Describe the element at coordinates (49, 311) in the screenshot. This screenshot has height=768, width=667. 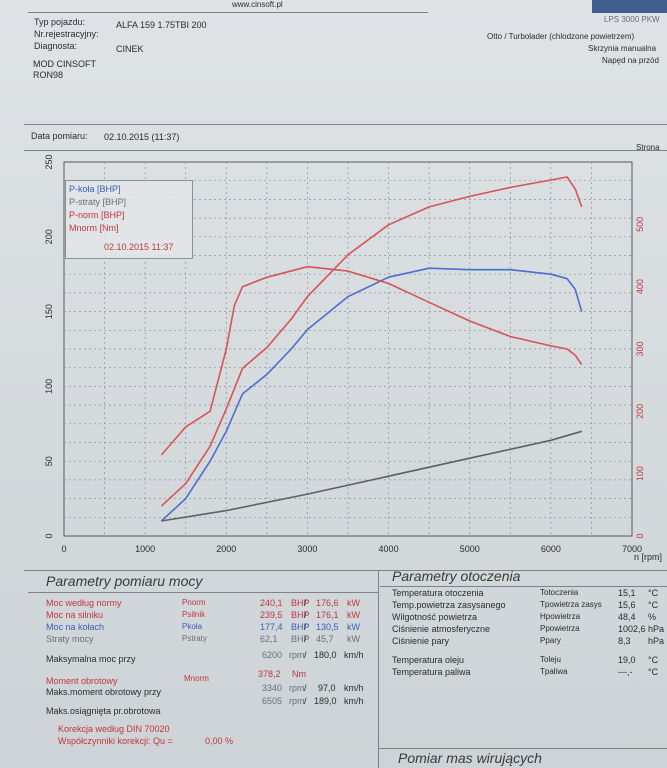
I see `y-left-tick-label: 150` at that location.